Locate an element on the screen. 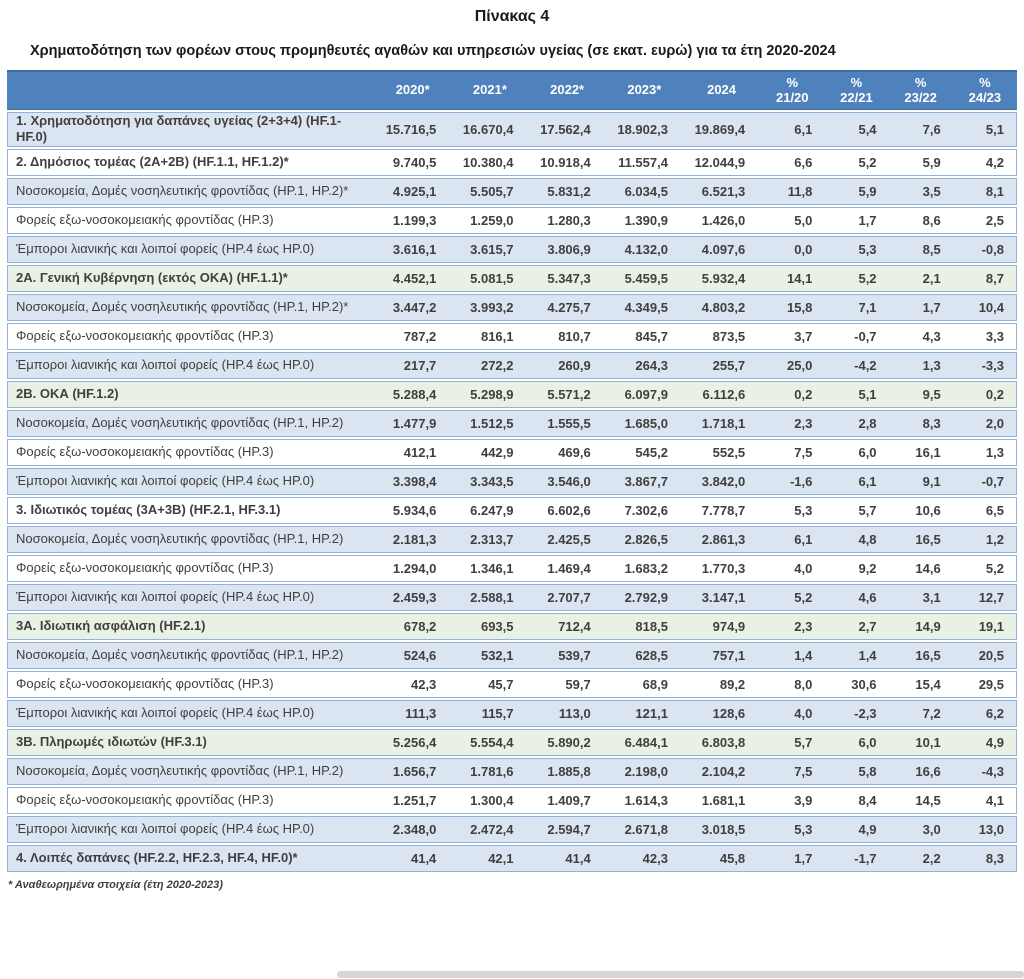 The height and width of the screenshot is (979, 1024). pct-value-cell: 14,6 is located at coordinates (920, 568).